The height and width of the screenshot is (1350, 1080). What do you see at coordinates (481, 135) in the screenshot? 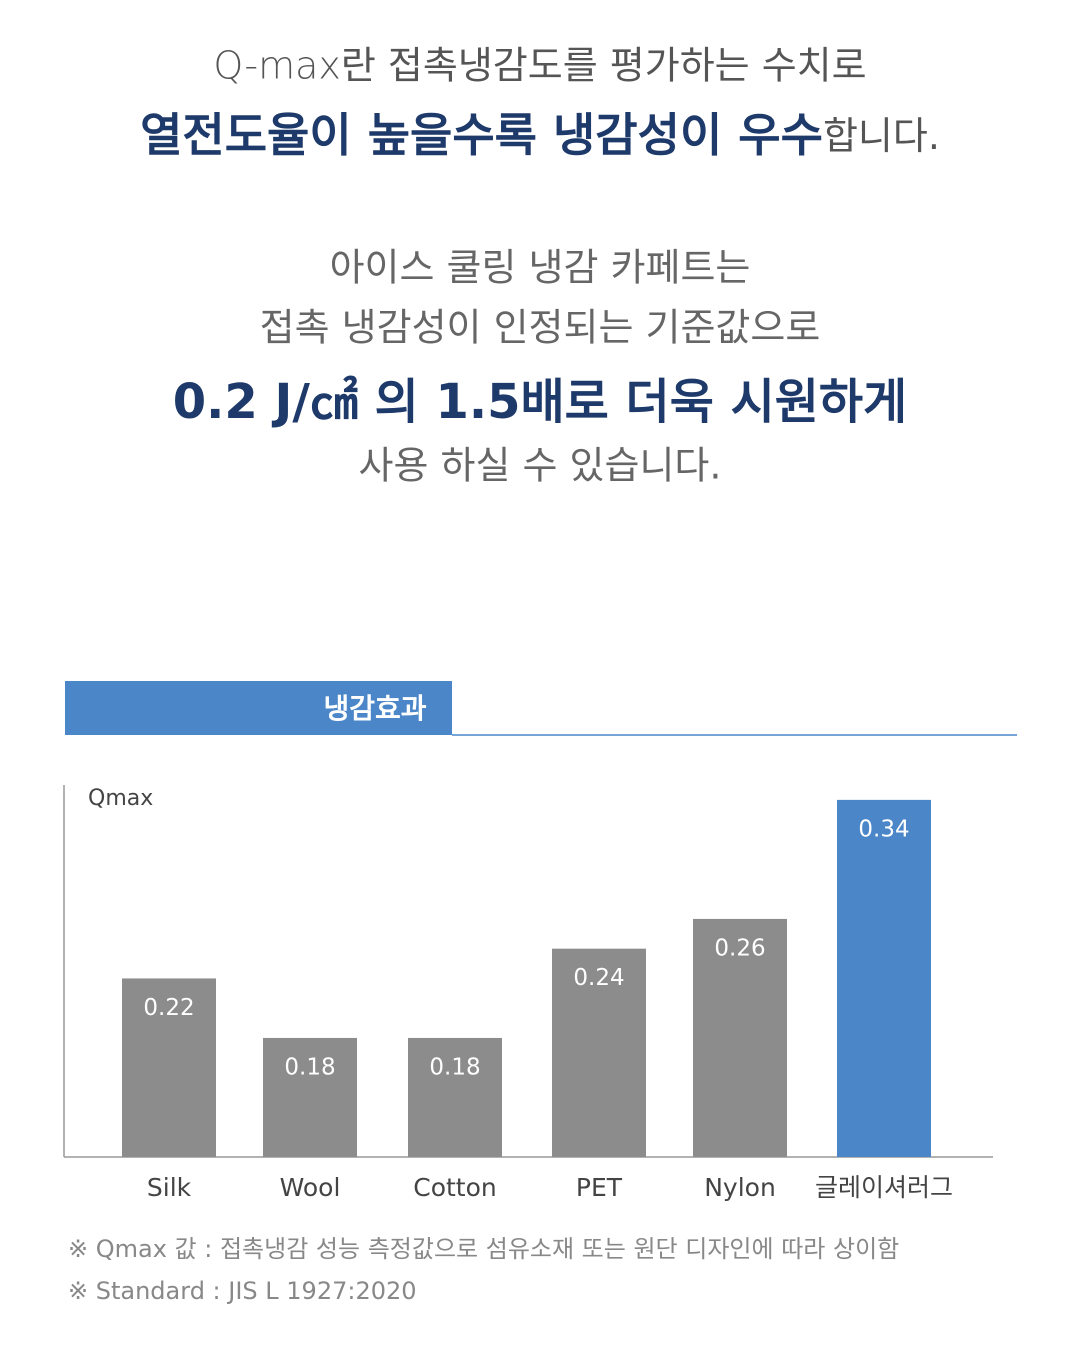
I see `header-bold: 열전도율이 높을수록 냉감성이 우수` at bounding box center [481, 135].